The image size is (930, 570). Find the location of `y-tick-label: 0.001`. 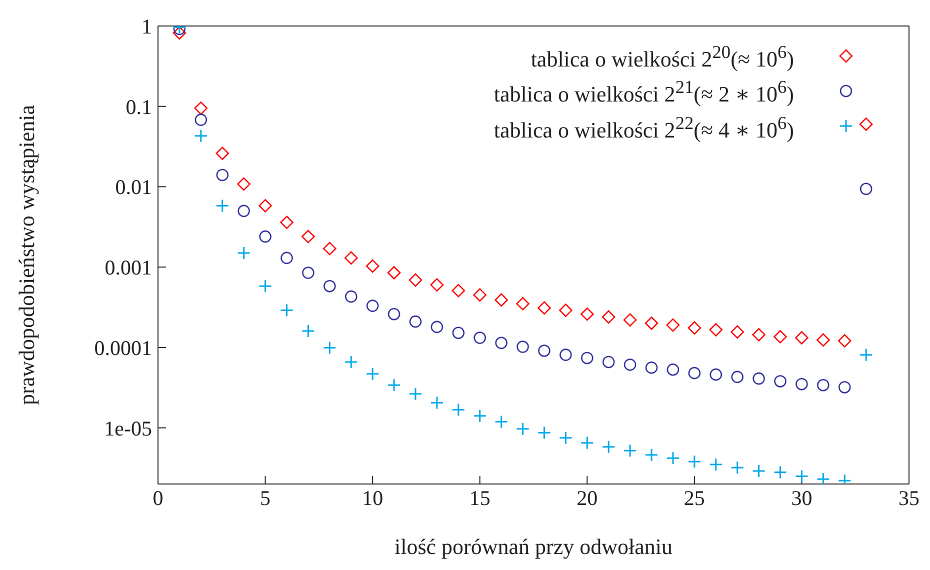

y-tick-label: 0.001 is located at coordinates (128, 268).